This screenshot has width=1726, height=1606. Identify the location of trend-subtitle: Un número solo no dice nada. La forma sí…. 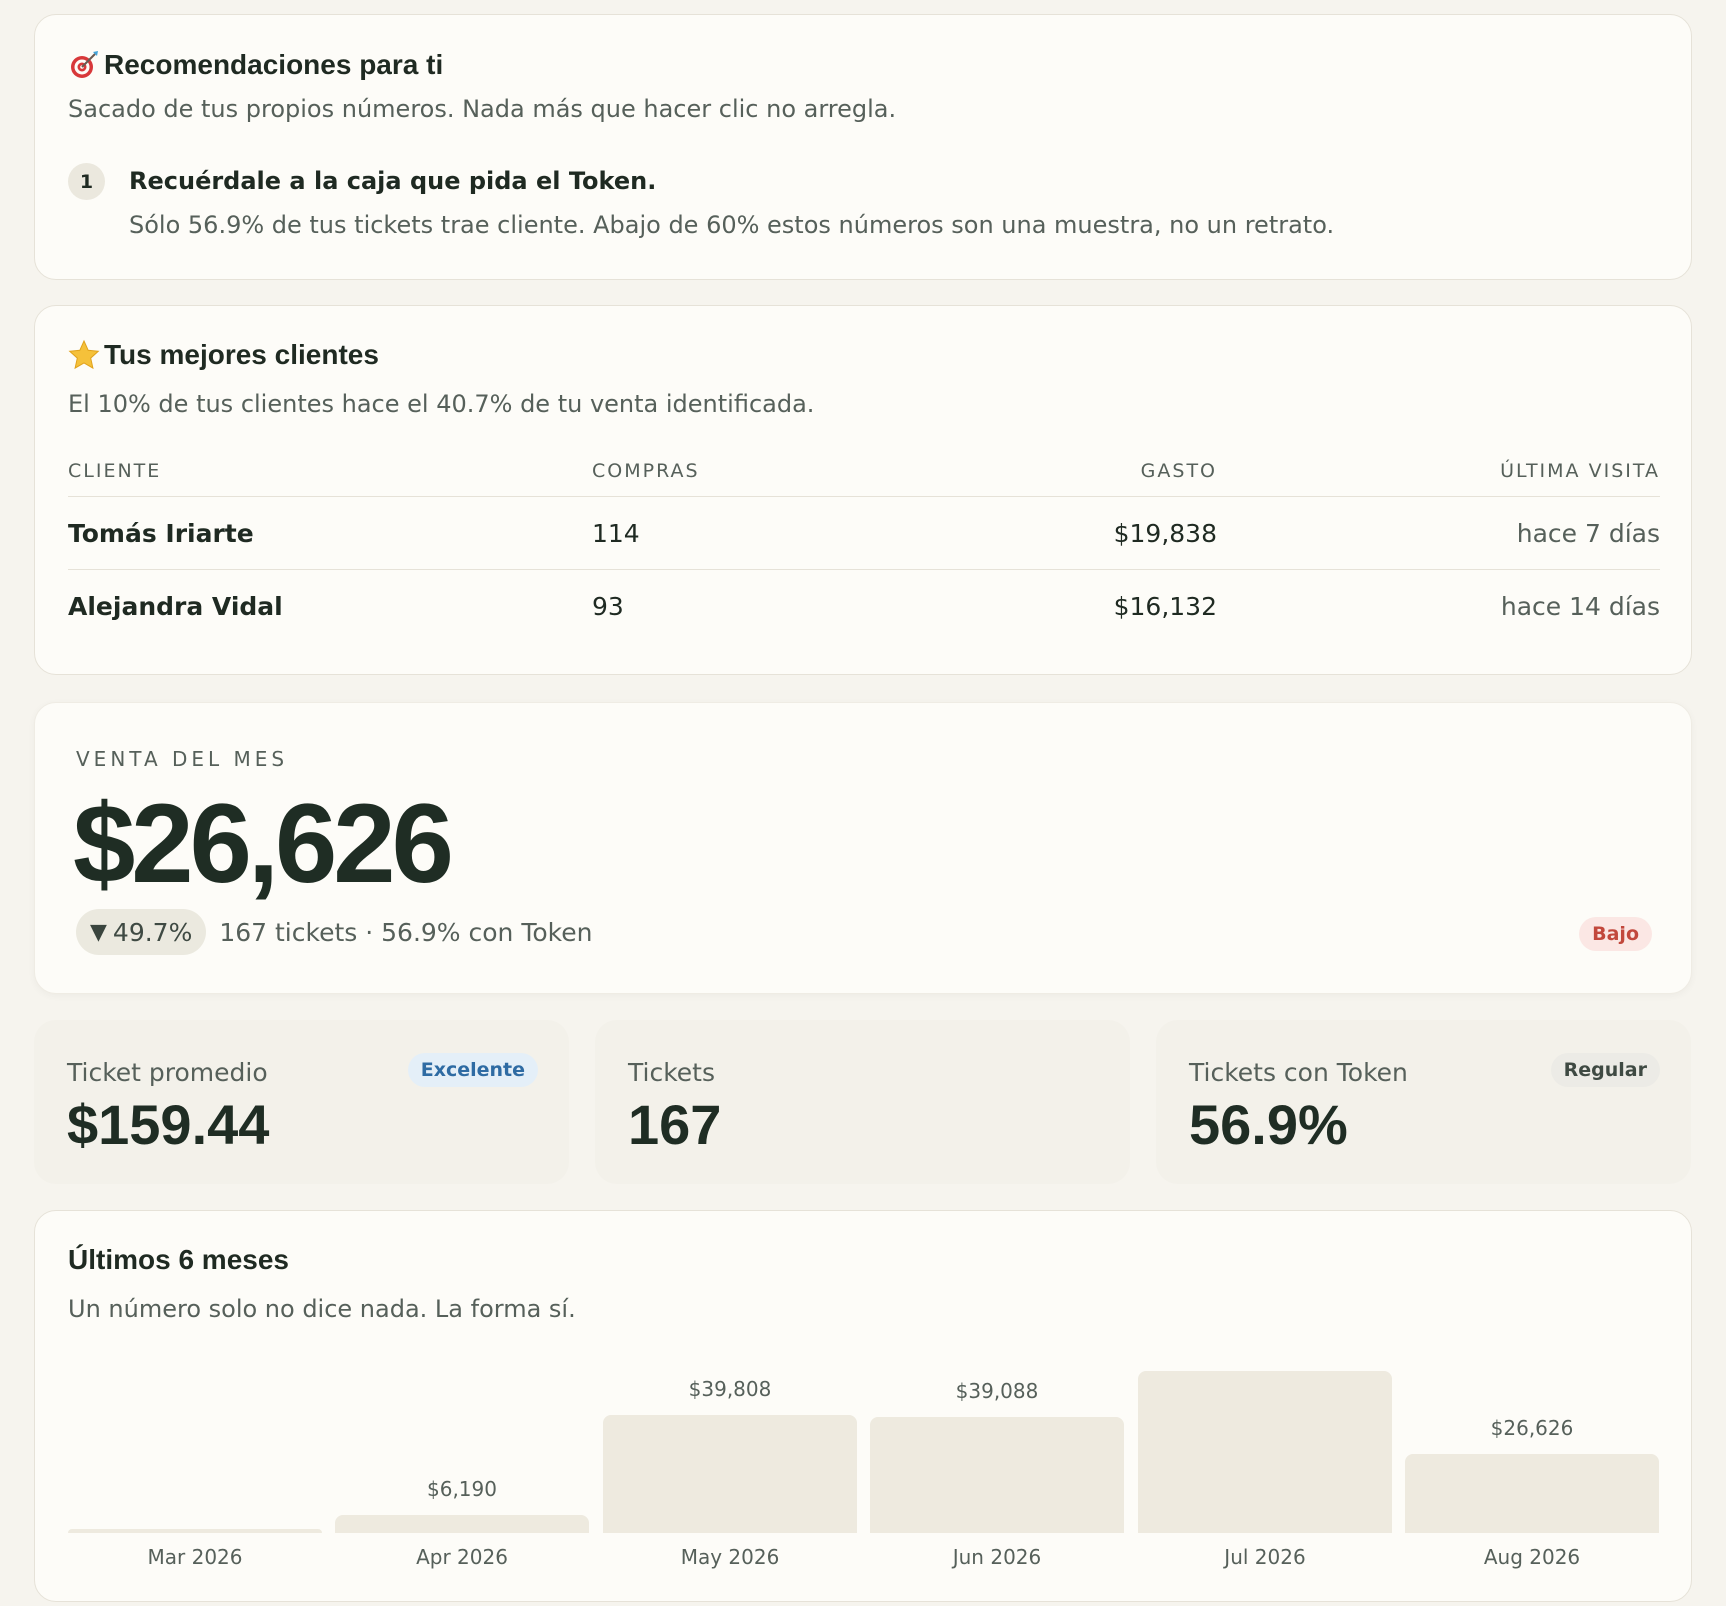
(322, 1309).